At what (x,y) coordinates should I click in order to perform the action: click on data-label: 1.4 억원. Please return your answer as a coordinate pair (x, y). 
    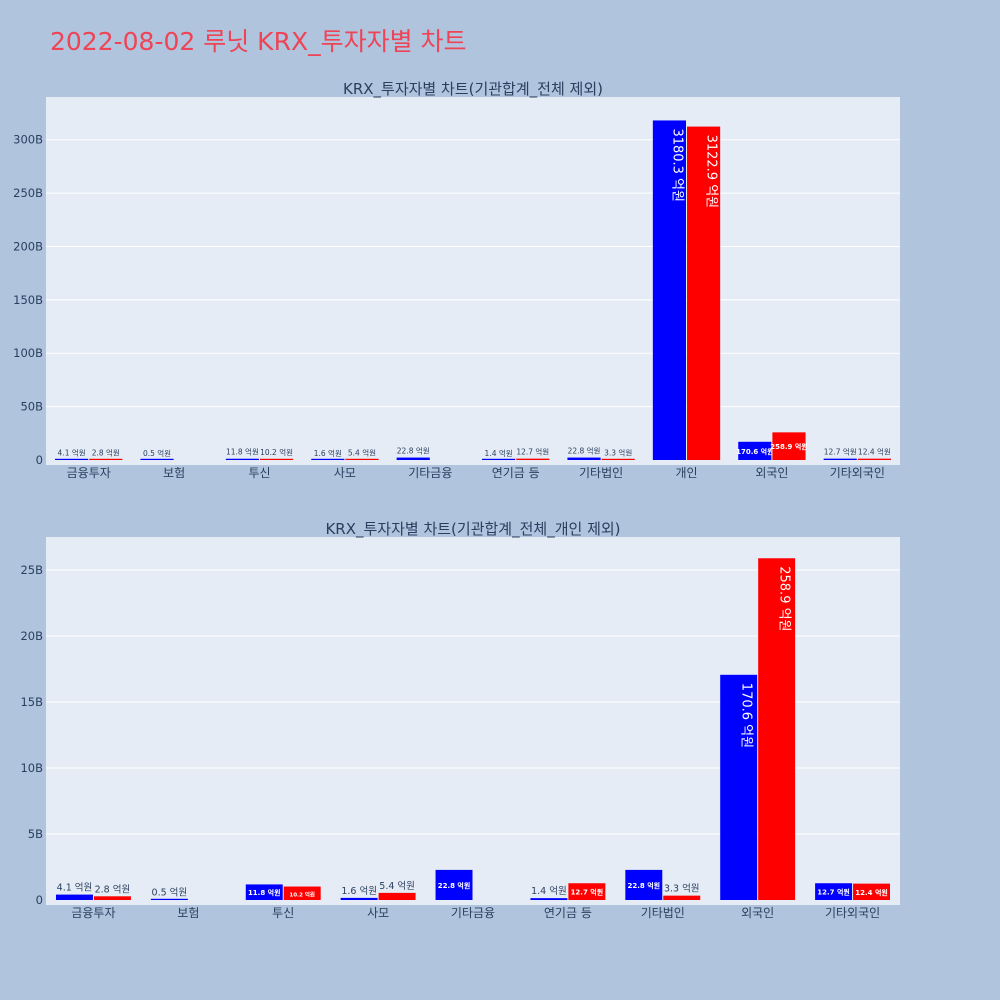
    Looking at the image, I should click on (499, 453).